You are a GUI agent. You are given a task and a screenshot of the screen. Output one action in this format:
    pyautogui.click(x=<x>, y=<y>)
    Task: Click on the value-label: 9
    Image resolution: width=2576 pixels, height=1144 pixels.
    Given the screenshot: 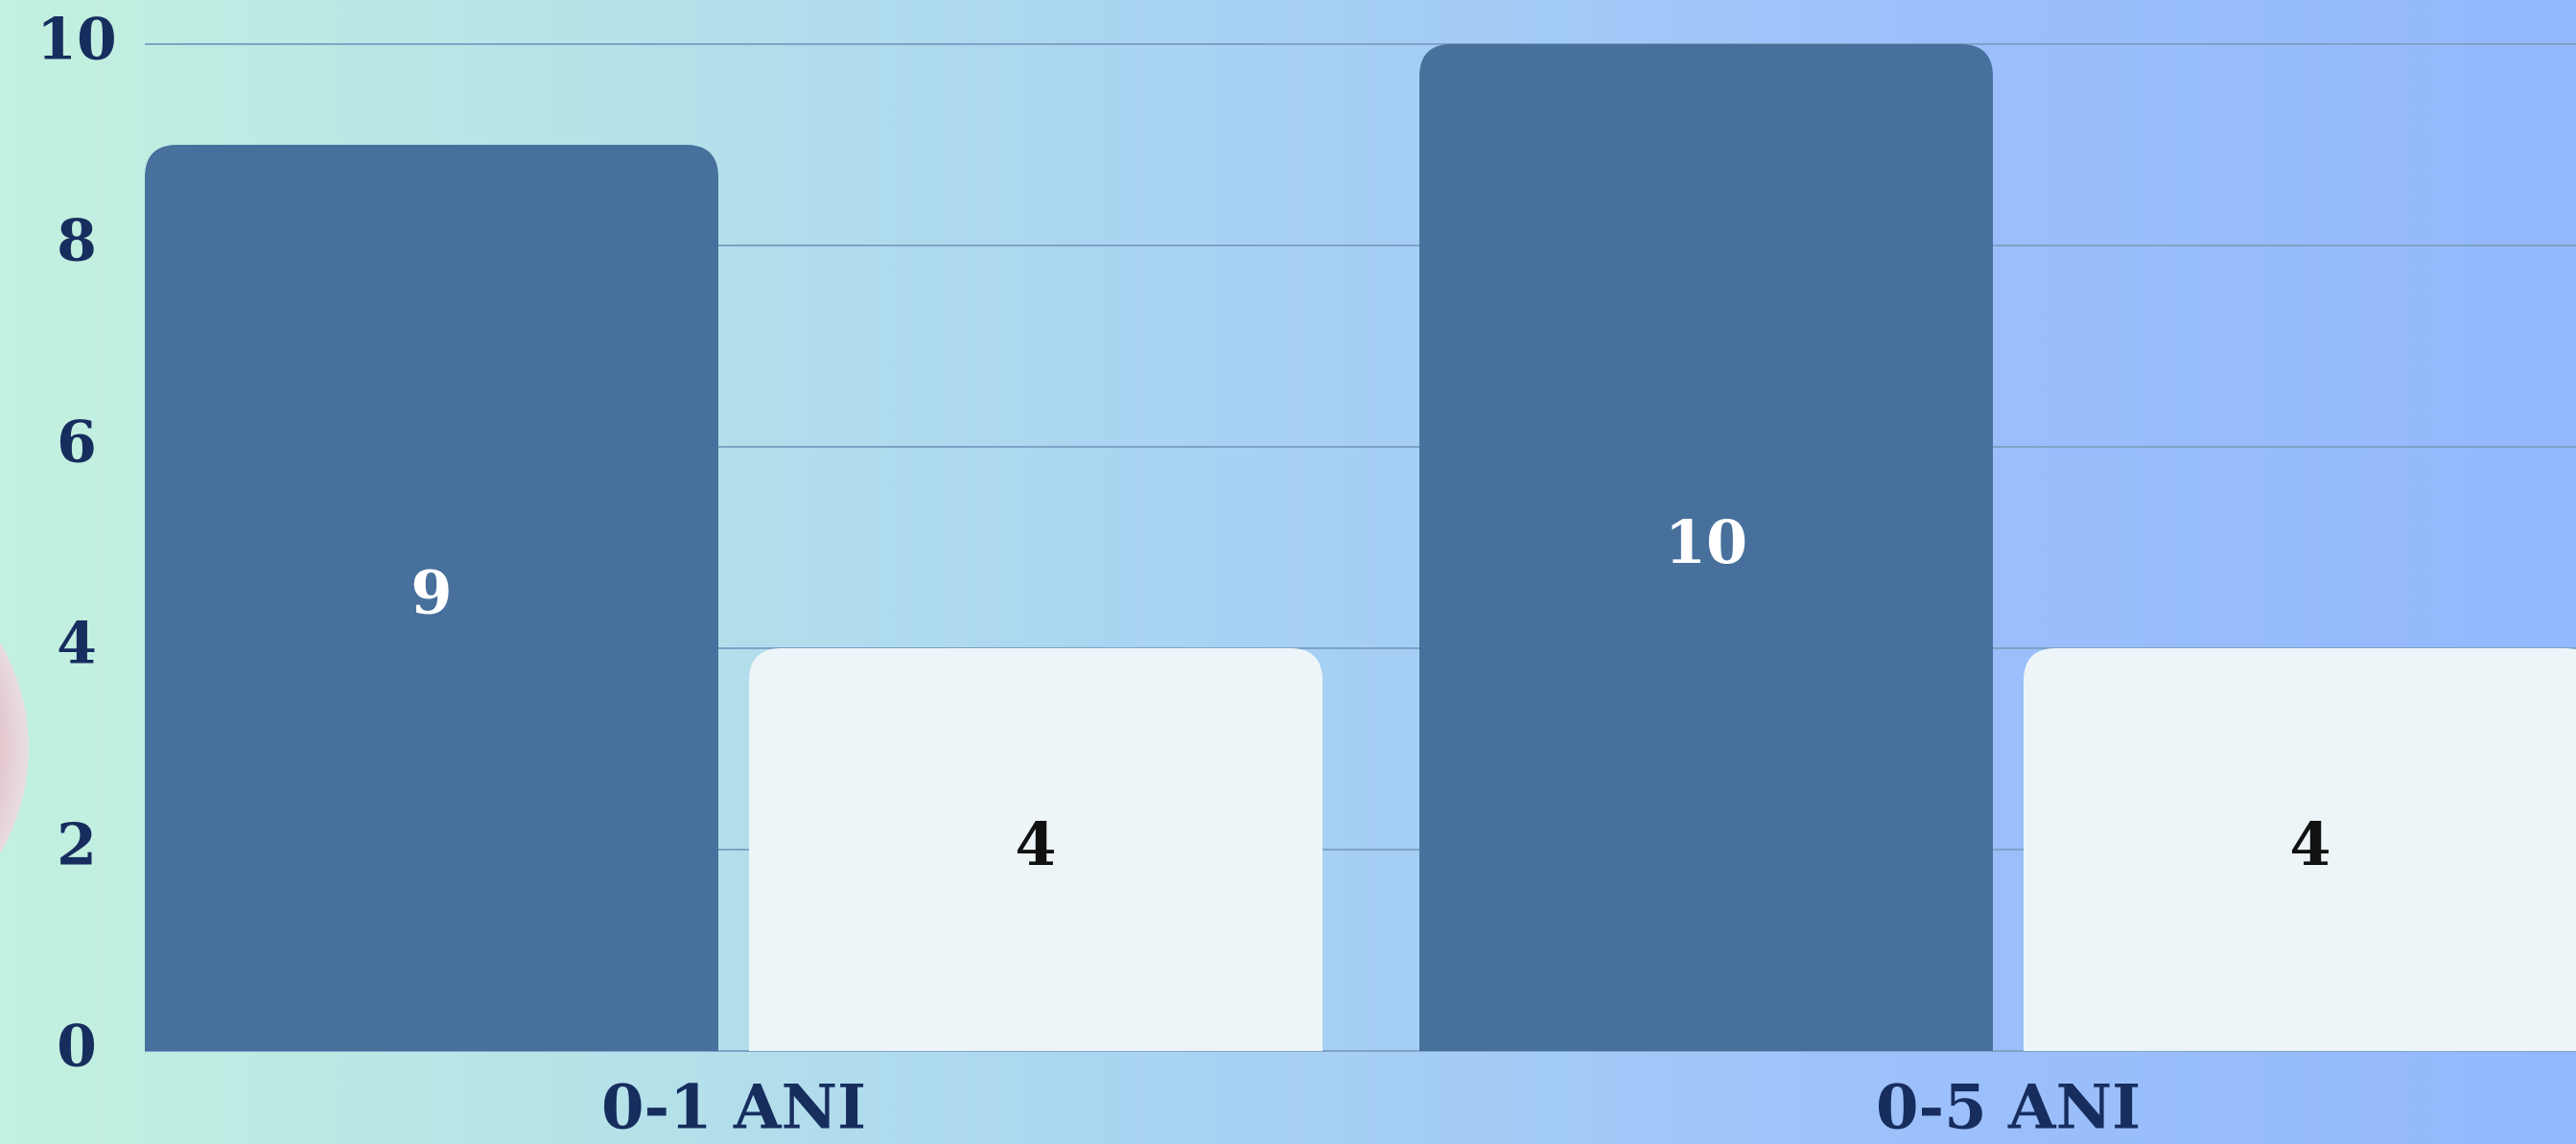 What is the action you would take?
    pyautogui.click(x=431, y=593)
    